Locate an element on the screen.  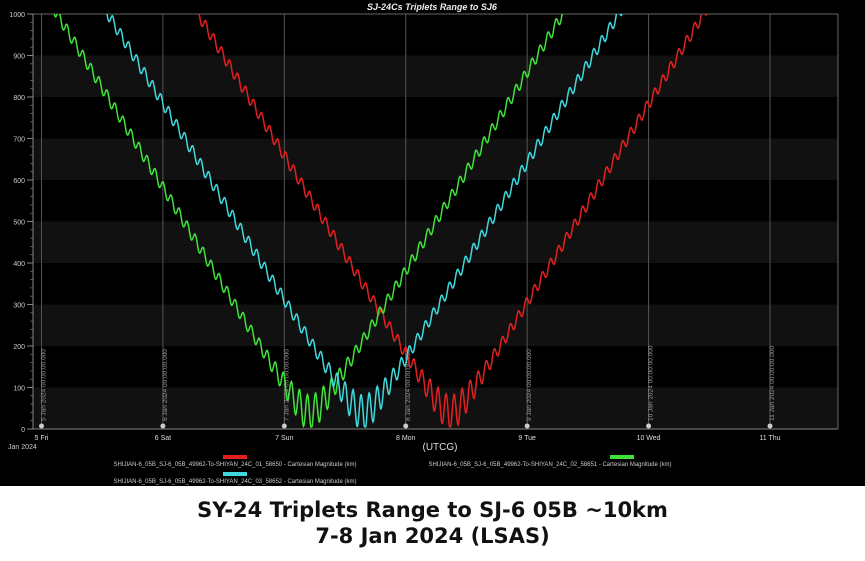
chart-title: SJ-24Cs Triplets Range to SJ6 is located at coordinates (432, 7).